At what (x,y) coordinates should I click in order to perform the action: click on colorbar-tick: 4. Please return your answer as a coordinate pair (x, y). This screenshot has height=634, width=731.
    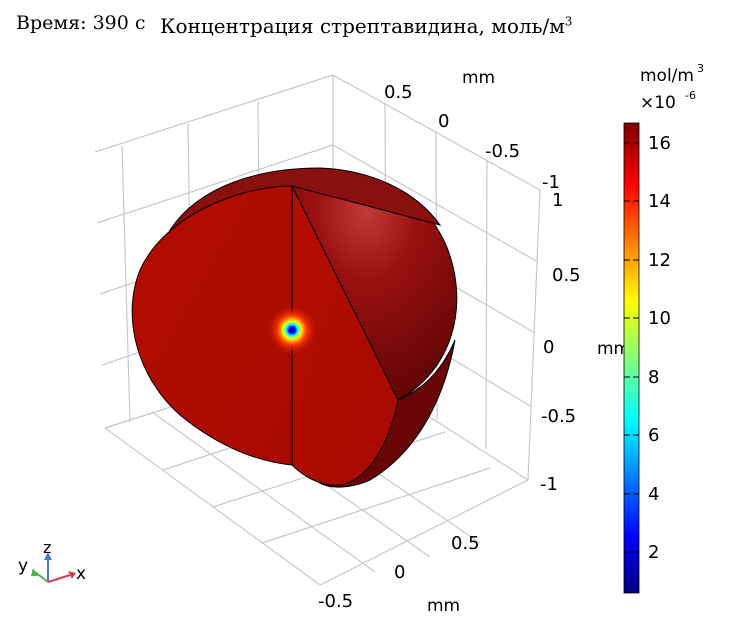
    Looking at the image, I should click on (653, 494).